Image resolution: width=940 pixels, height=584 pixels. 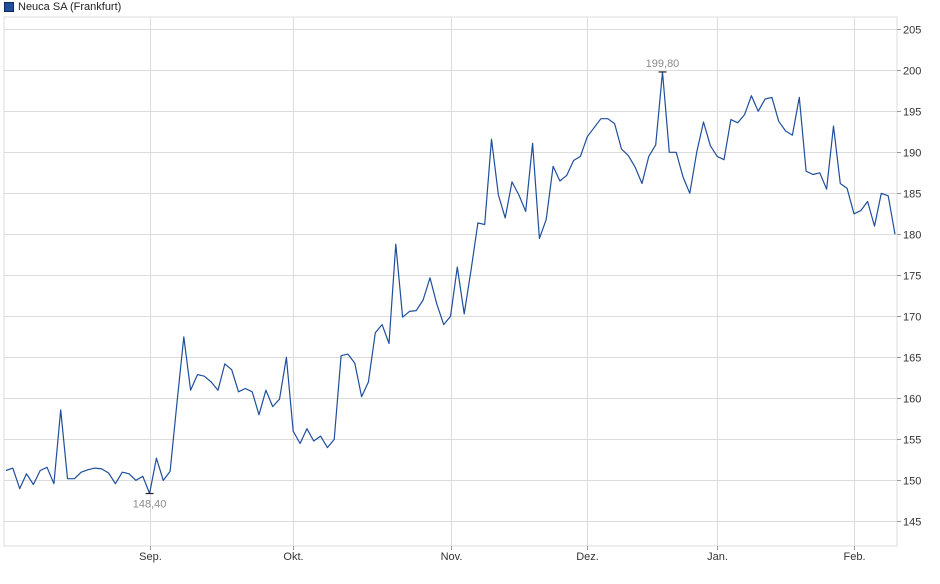 I want to click on legend-label: Neuca SA (Frankfurt), so click(x=70, y=7).